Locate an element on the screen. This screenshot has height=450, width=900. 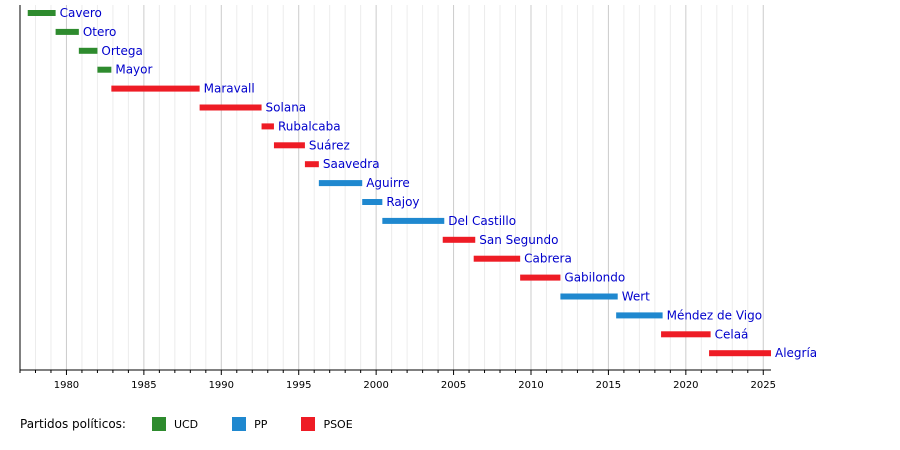
legend-item-ucd: UCD is located at coordinates (175, 424).